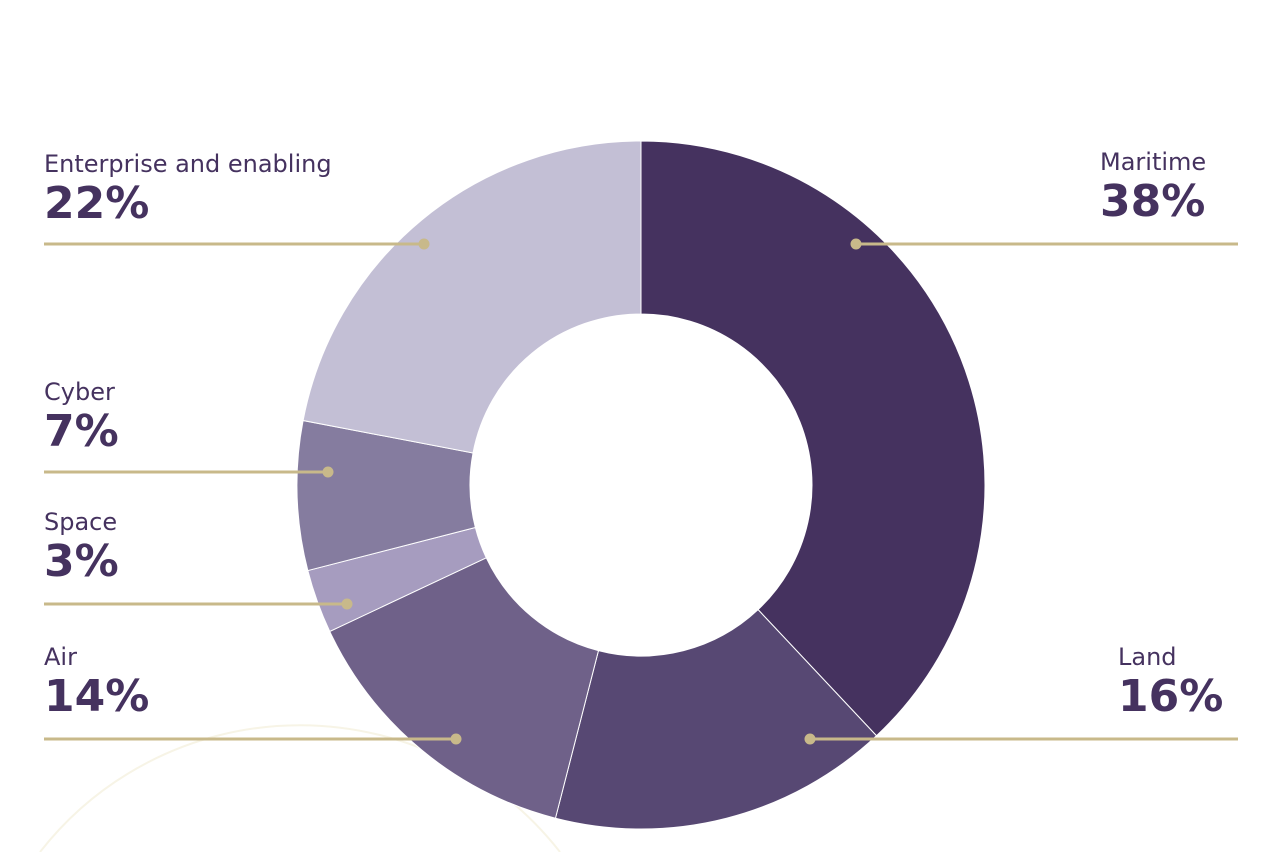  I want to click on percentage-label: 22%, so click(97, 203).